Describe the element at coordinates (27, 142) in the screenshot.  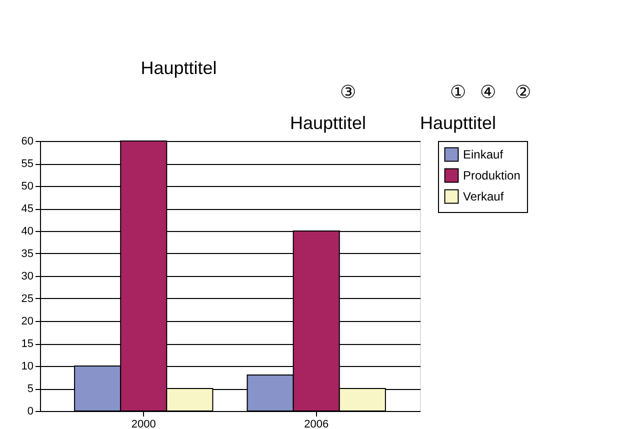
I see `y-tick-label: 60` at that location.